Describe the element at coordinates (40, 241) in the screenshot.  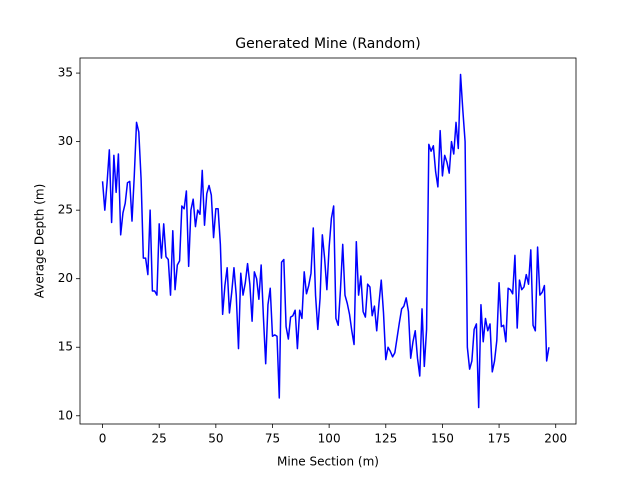
I see `y-axis-label: Average Depth (m)` at that location.